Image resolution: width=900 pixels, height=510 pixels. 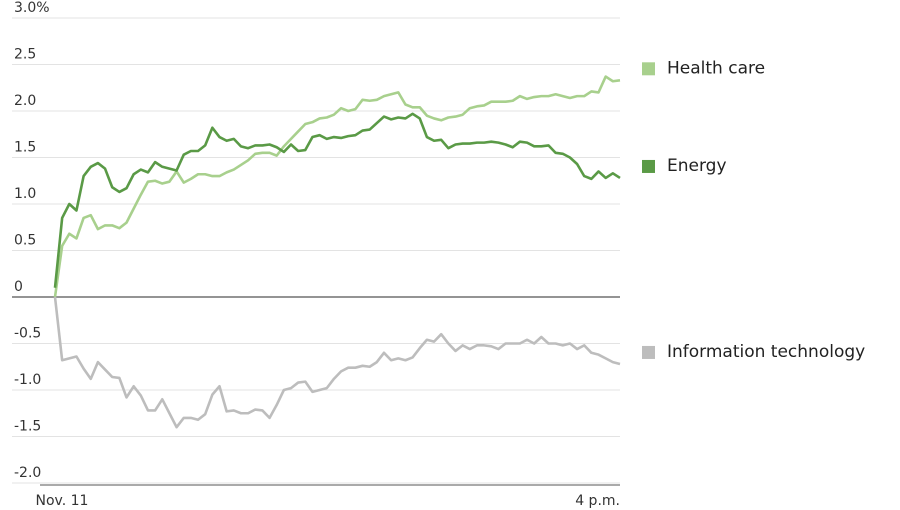 I want to click on y-tick-label: 0.5, so click(x=25, y=241).